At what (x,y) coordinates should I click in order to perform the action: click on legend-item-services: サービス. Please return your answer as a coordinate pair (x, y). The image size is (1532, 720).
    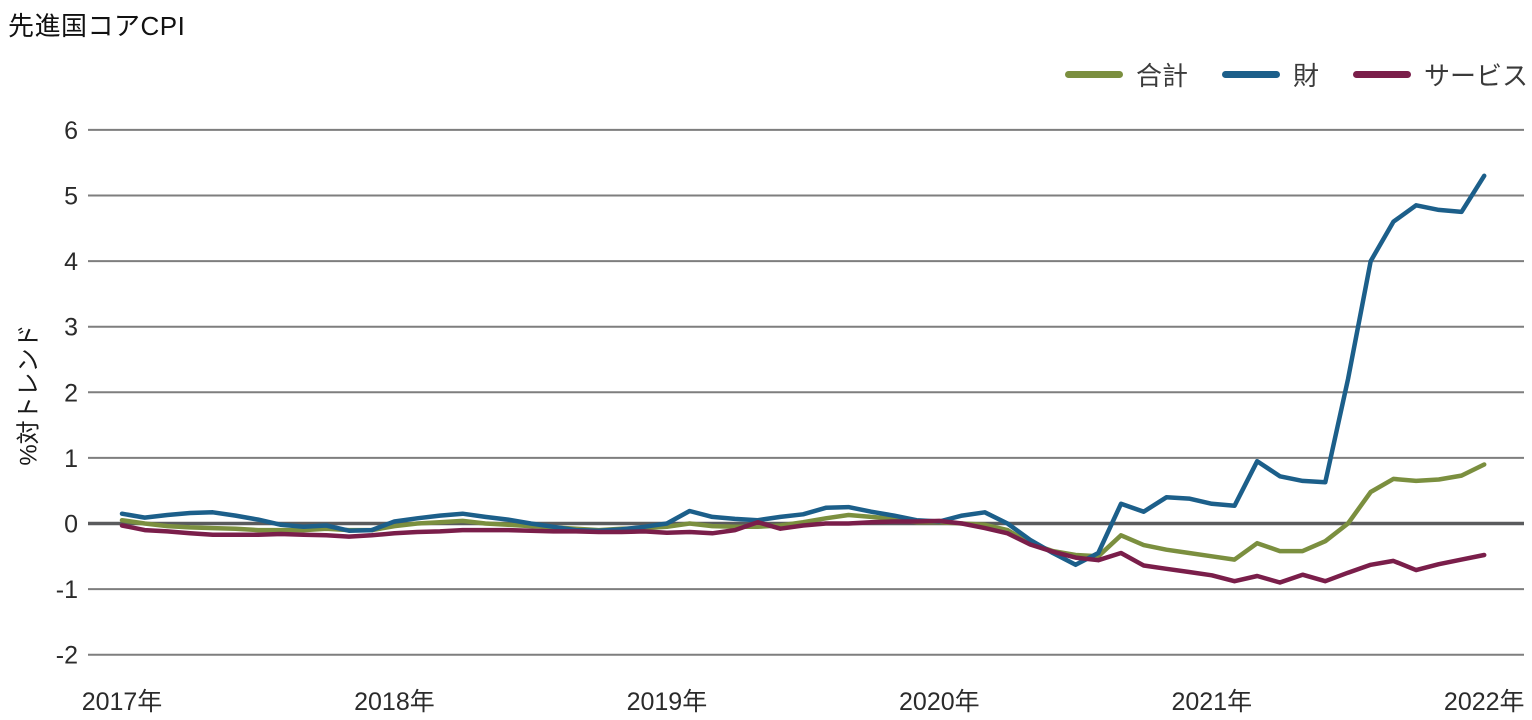
    Looking at the image, I should click on (1440, 74).